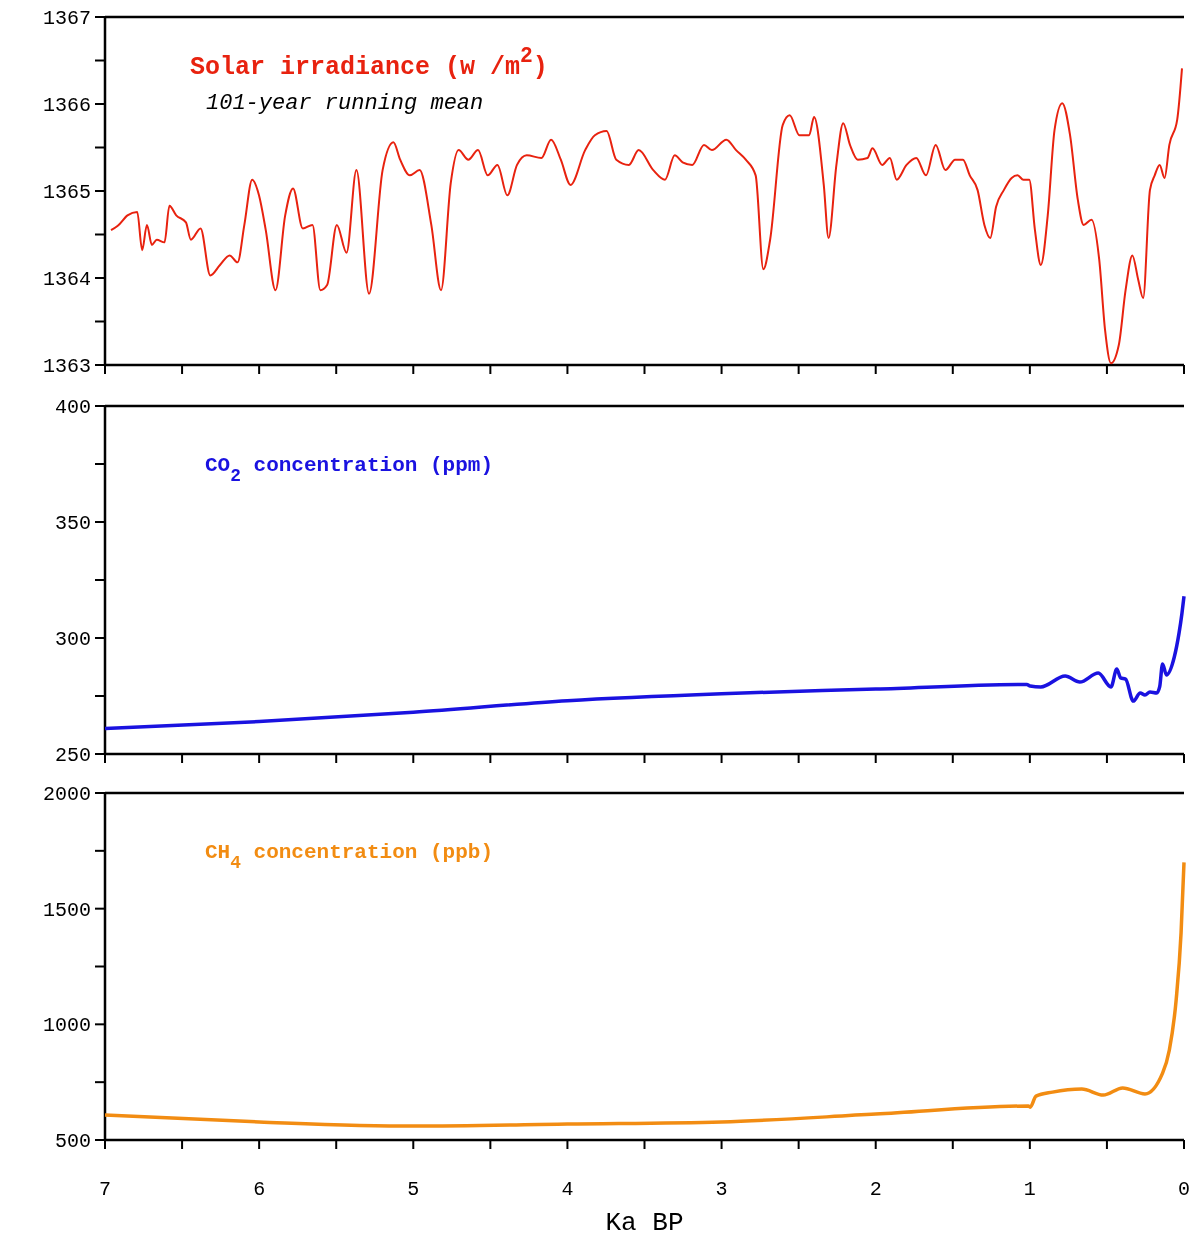 The image size is (1204, 1235). What do you see at coordinates (72, 1141) in the screenshot?
I see `y-tick-label: 500` at bounding box center [72, 1141].